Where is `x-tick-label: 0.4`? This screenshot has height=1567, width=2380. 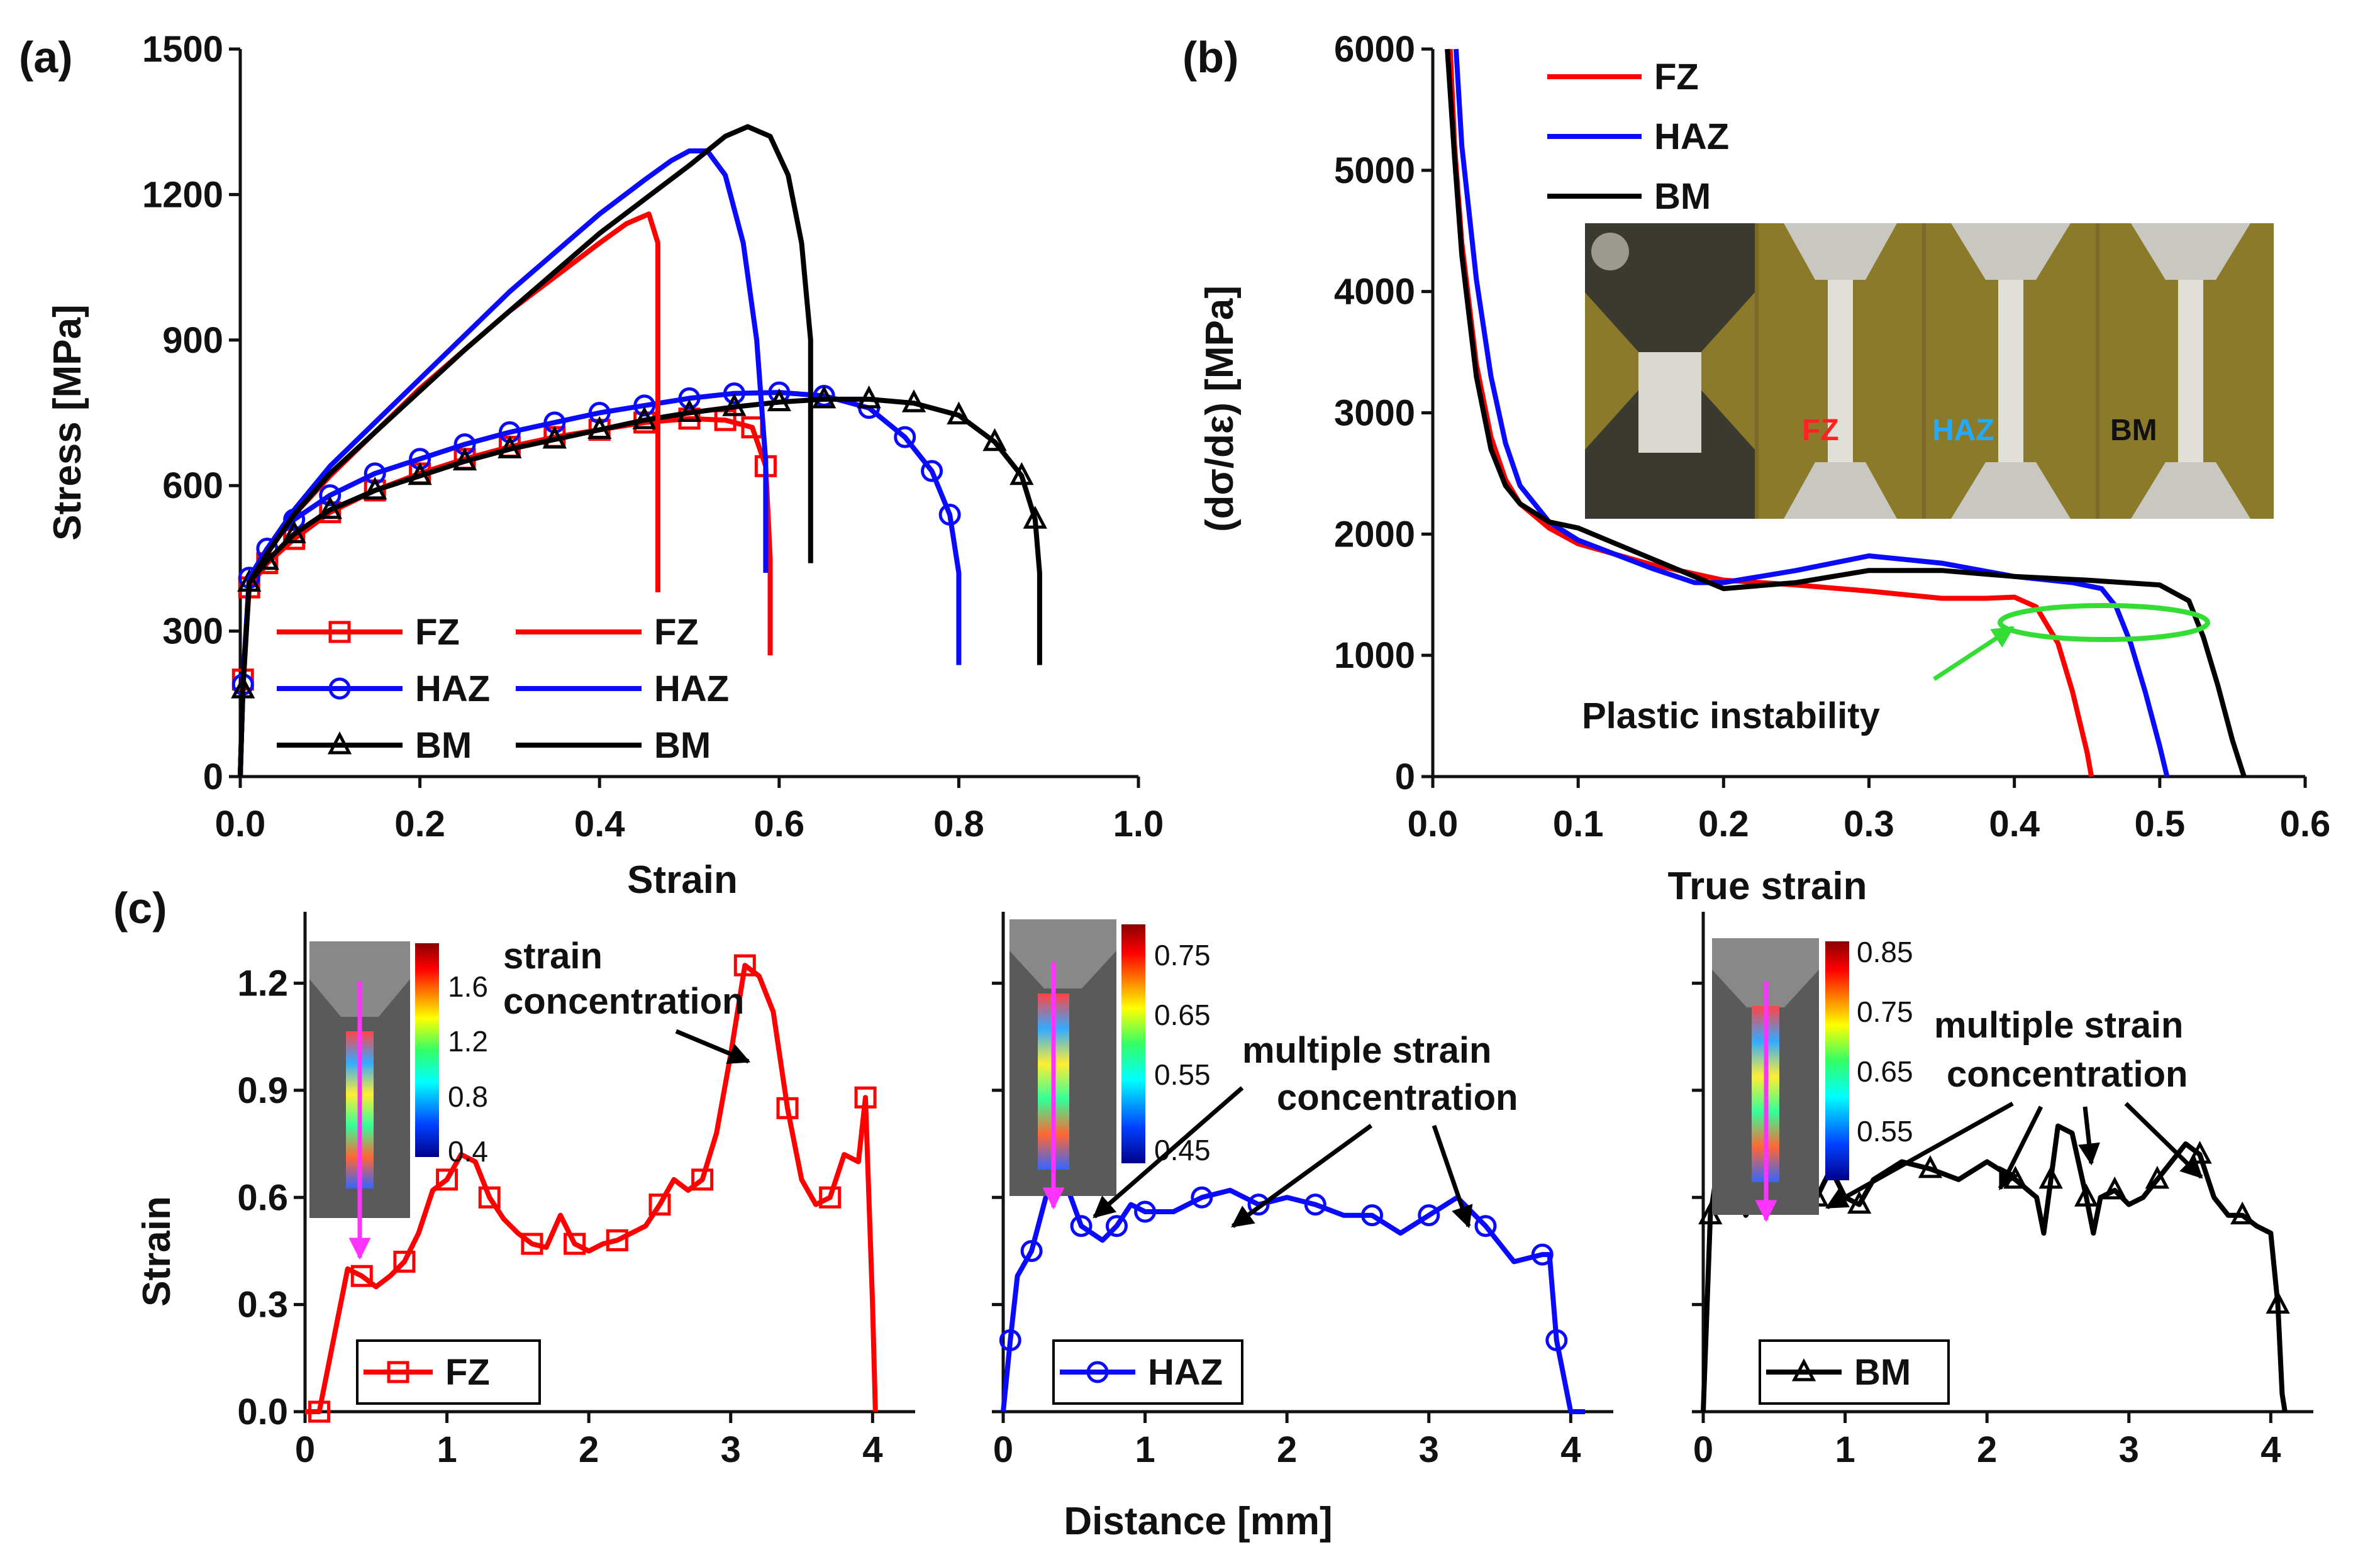 x-tick-label: 0.4 is located at coordinates (2014, 824).